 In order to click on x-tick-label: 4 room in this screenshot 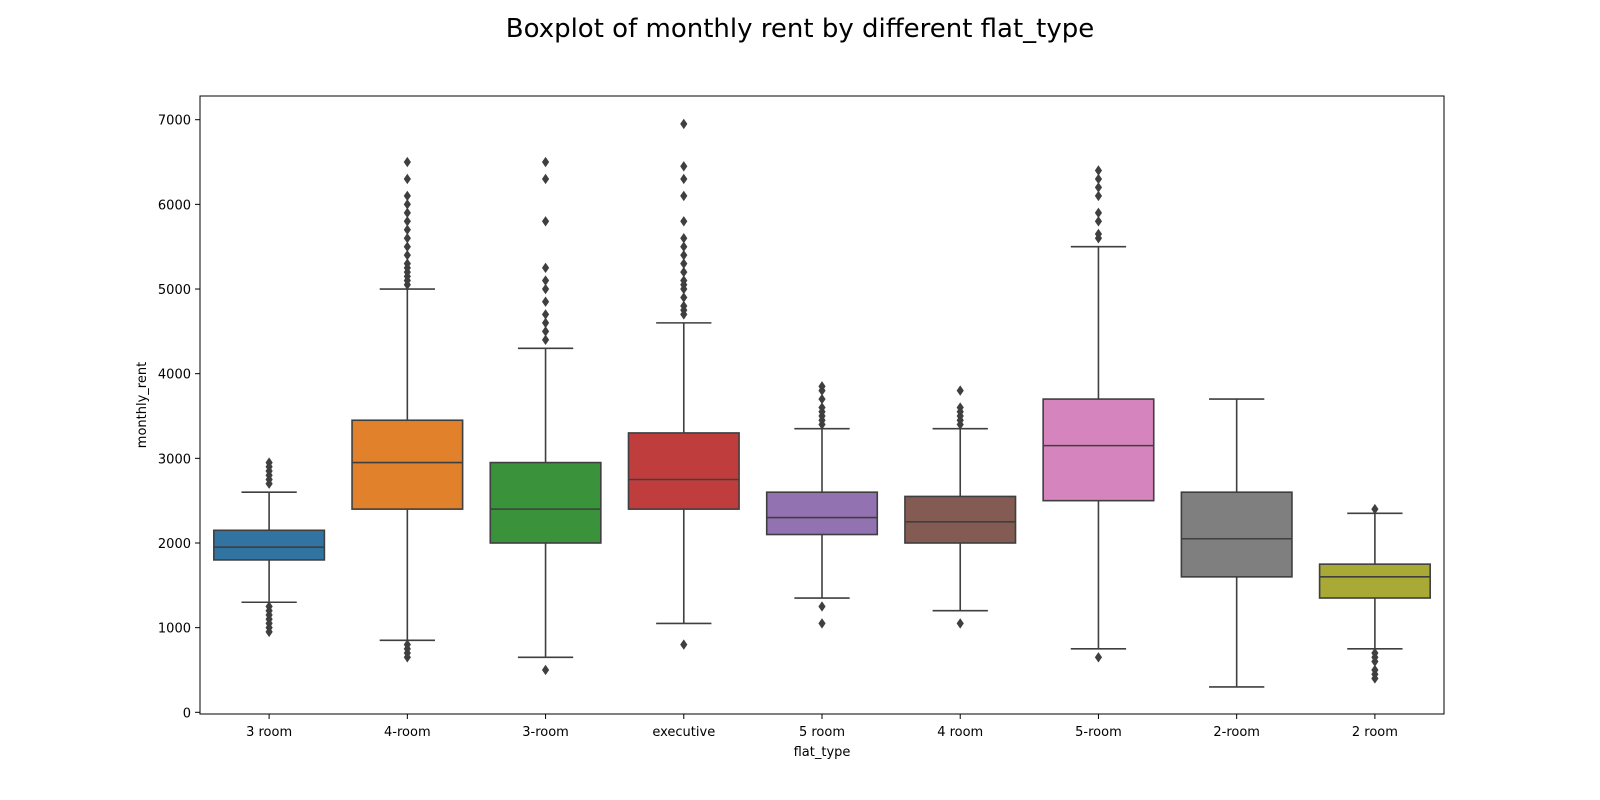, I will do `click(960, 732)`.